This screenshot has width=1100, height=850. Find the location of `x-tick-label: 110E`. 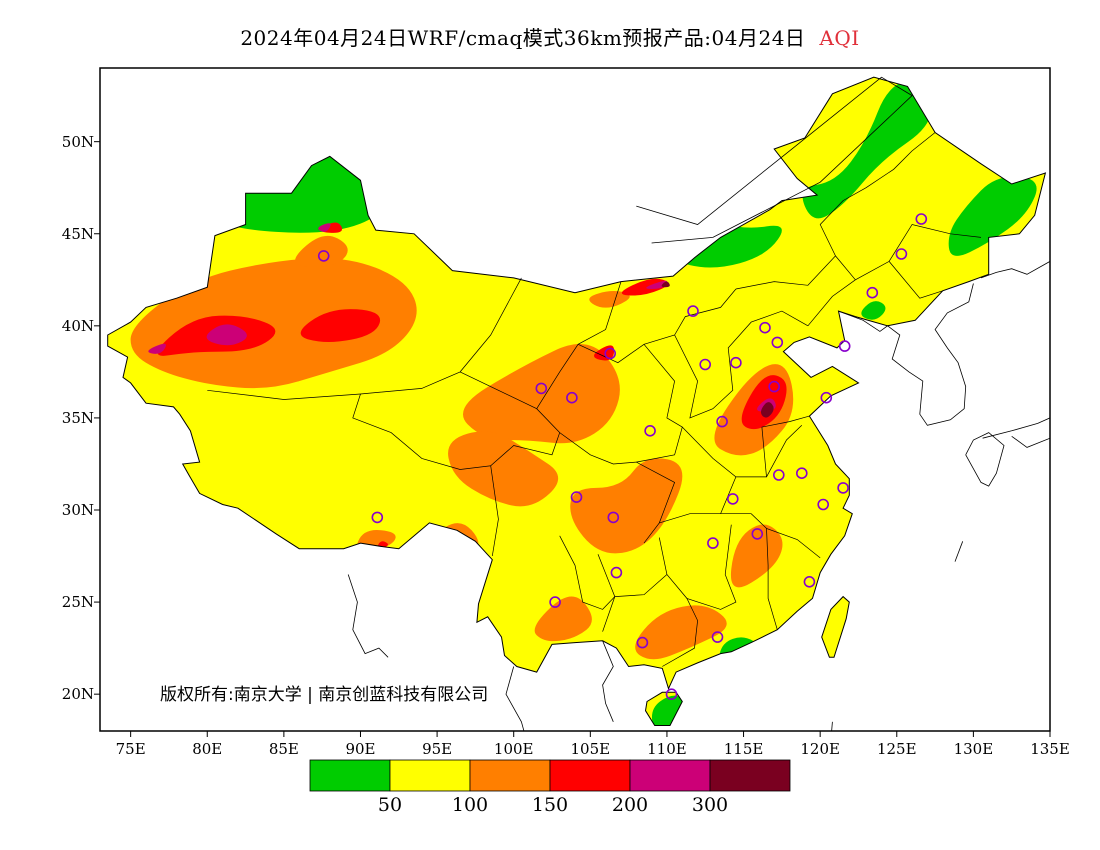

x-tick-label: 110E is located at coordinates (667, 749).